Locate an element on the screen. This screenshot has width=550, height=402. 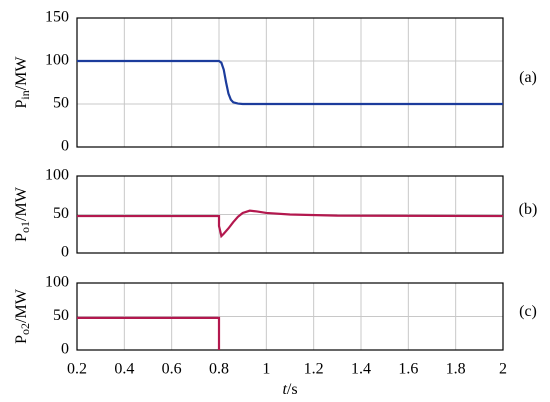
x-tick-label: 1.6 is located at coordinates (408, 369).